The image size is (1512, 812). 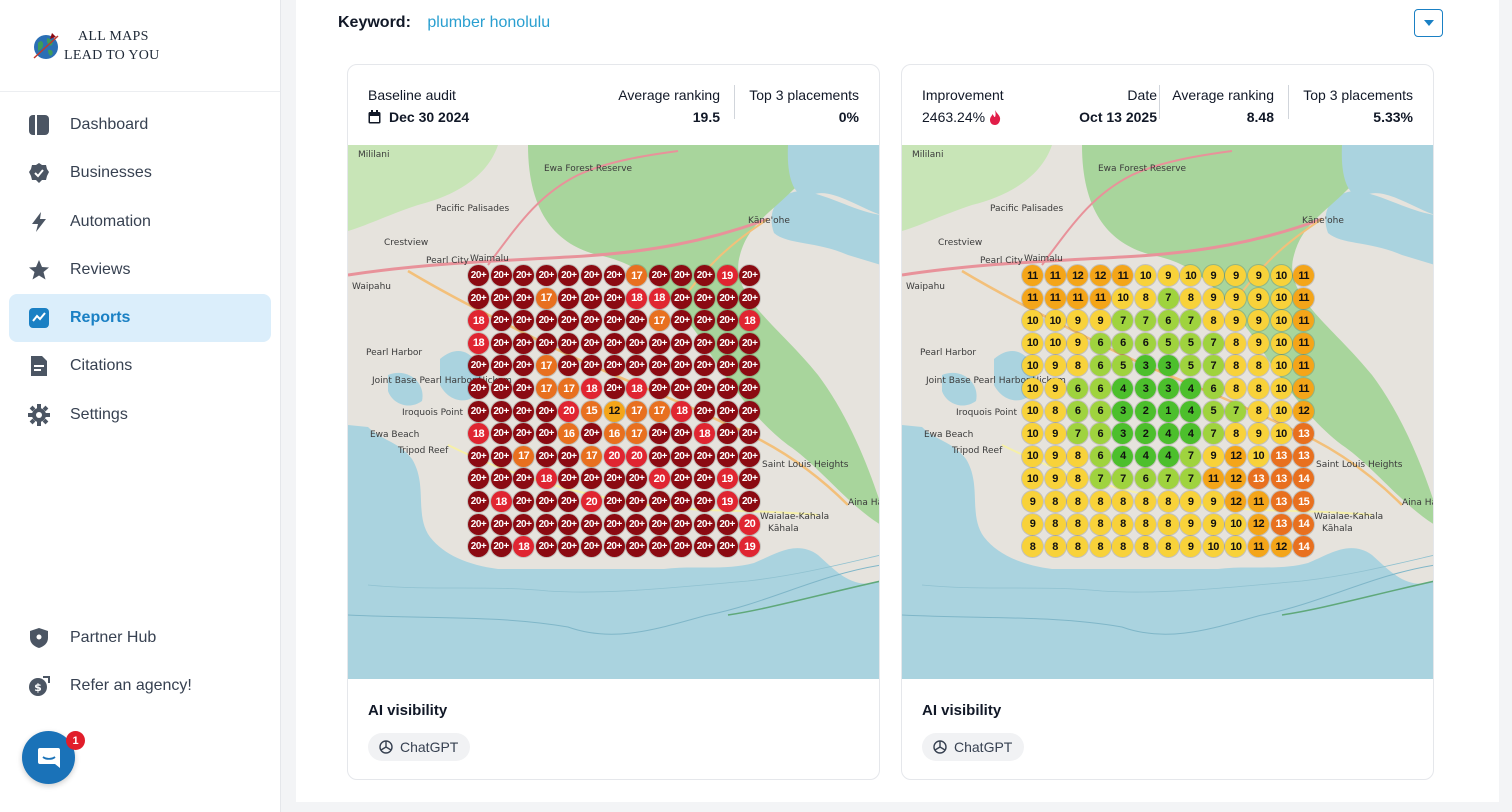 What do you see at coordinates (1123, 434) in the screenshot?
I see `rank-pin: 3` at bounding box center [1123, 434].